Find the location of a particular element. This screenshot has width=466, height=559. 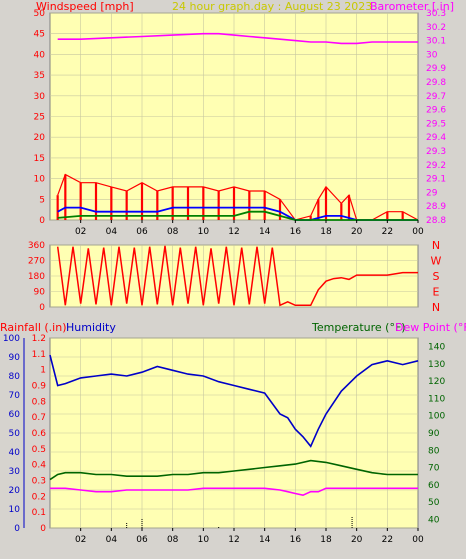

temp-axis: 40 50 60 70 80 90 100 110 120 130 140 is located at coordinates (436, 434).